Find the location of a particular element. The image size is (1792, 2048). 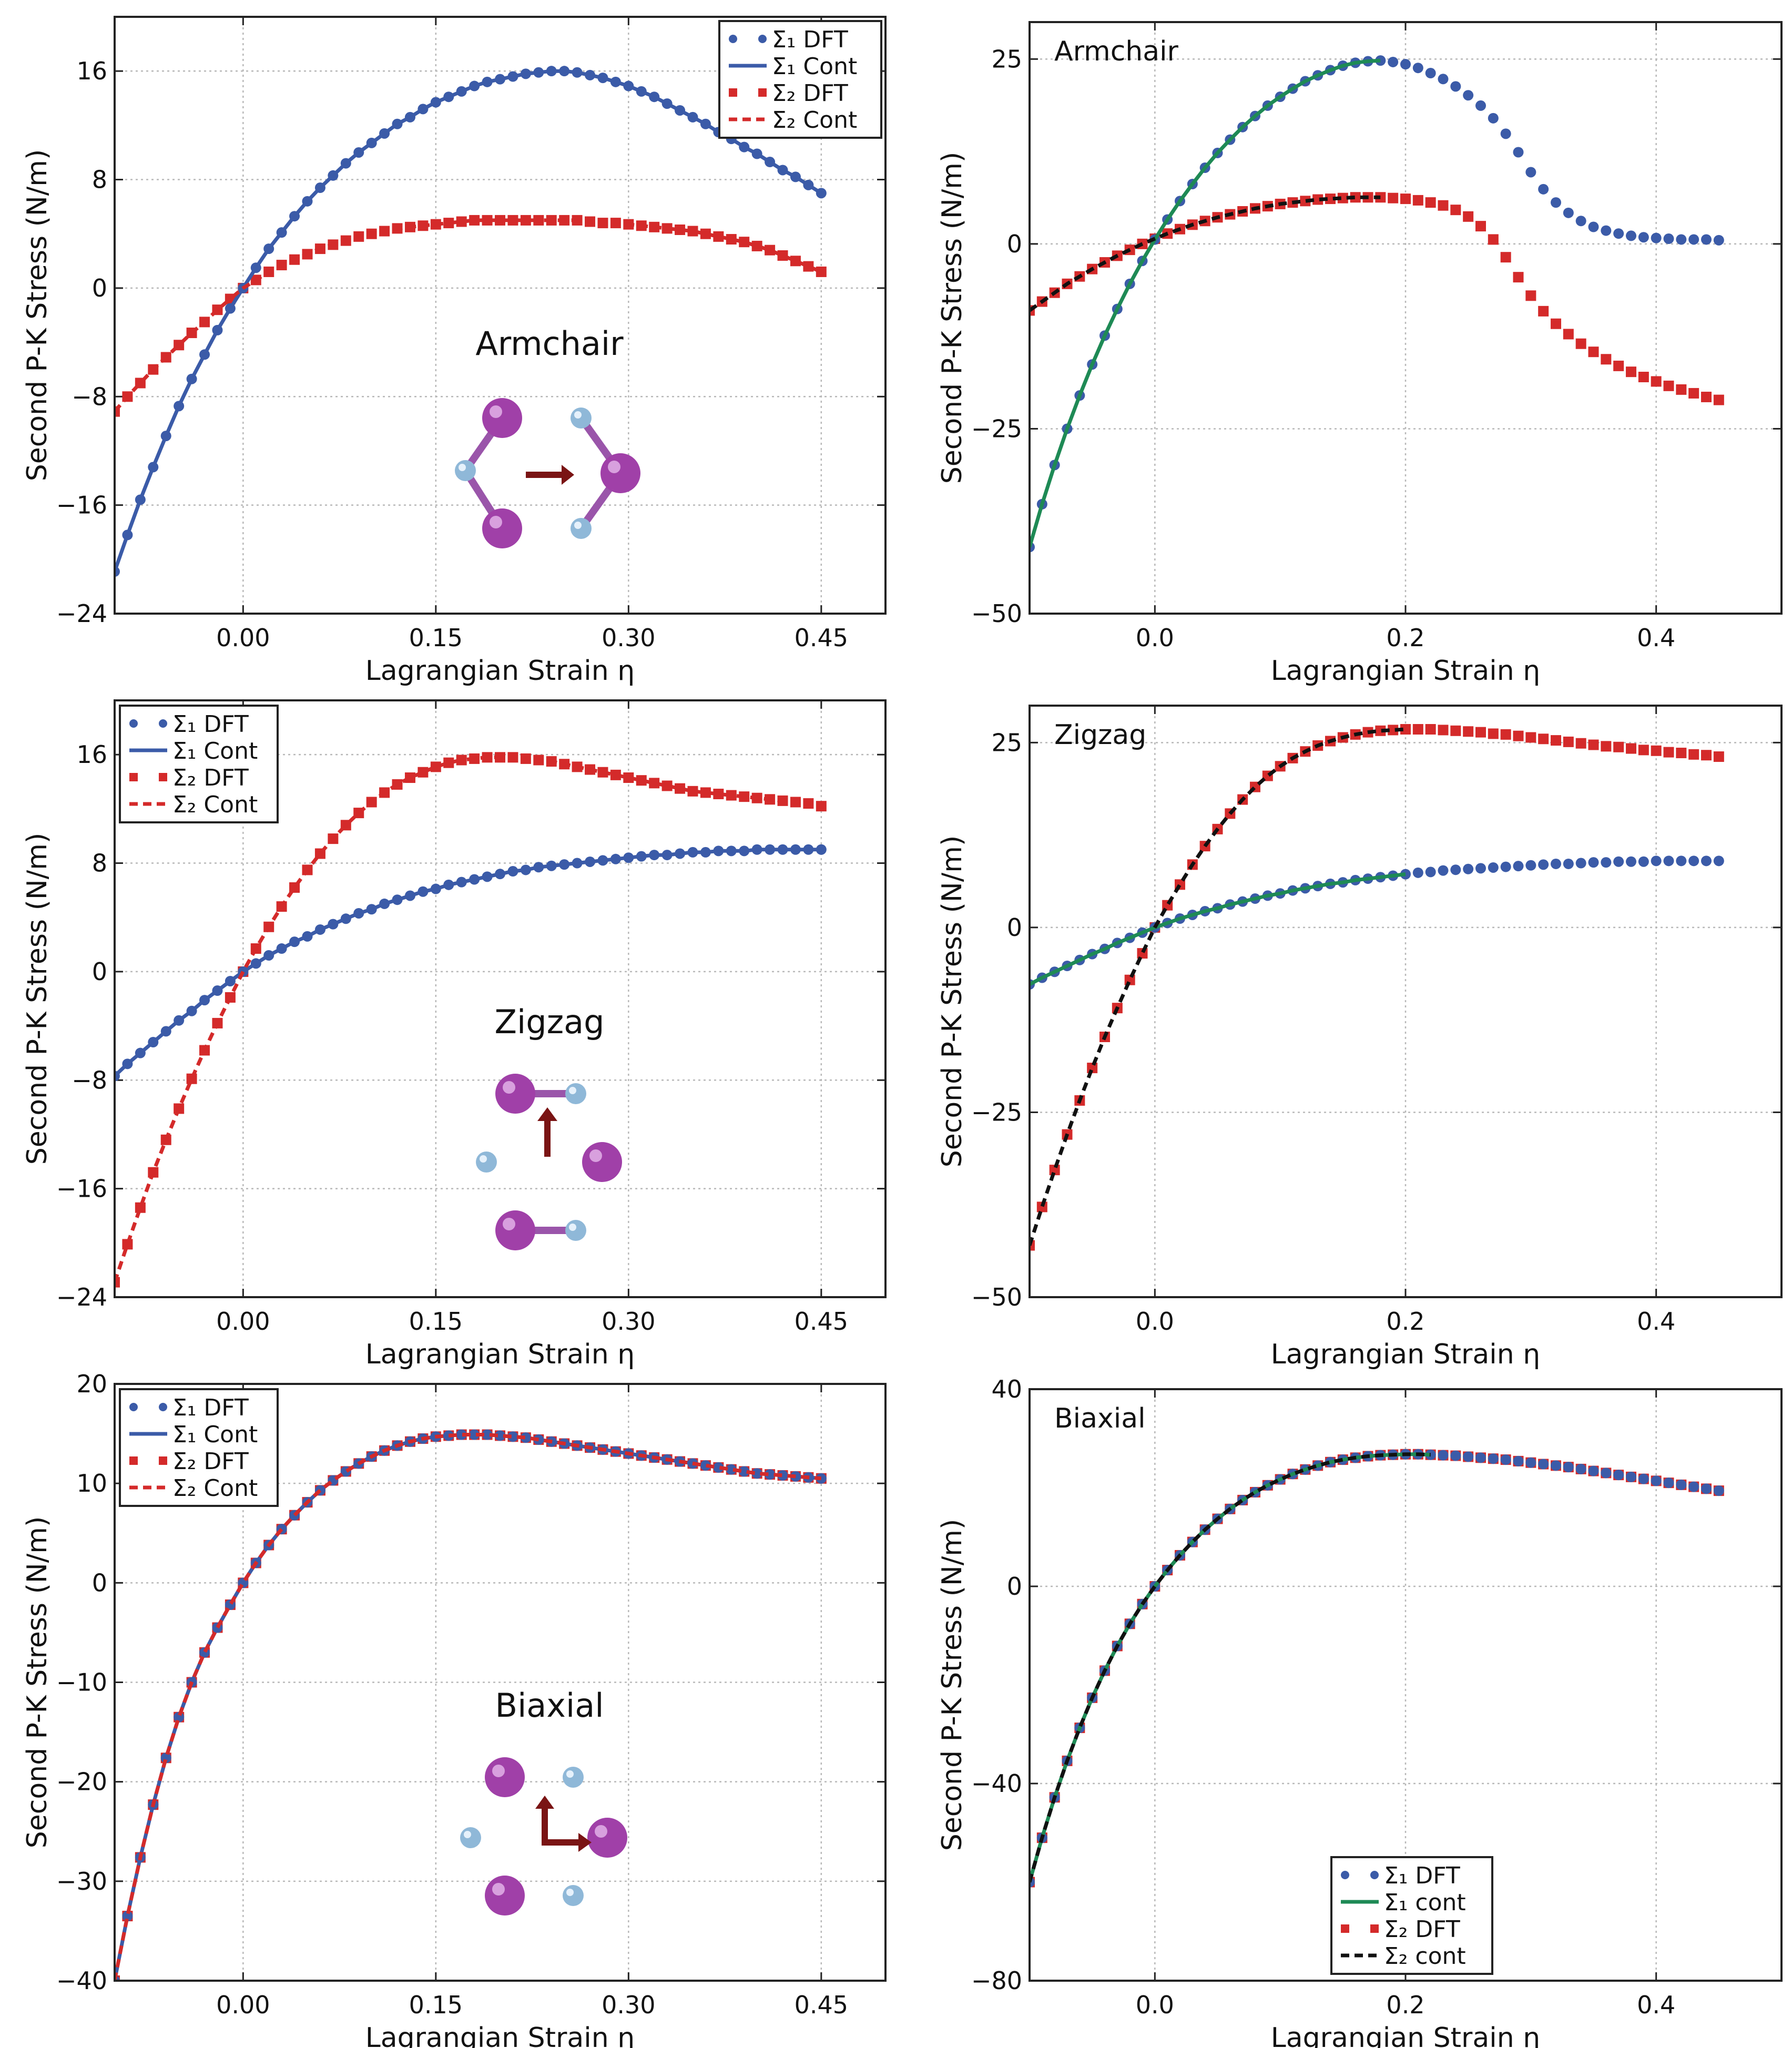

y-tick-label: −8 is located at coordinates (89, 396).